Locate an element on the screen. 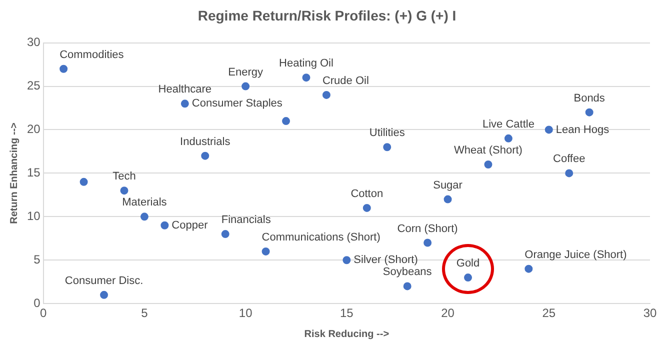 The height and width of the screenshot is (348, 670). x-tick-label: 30 is located at coordinates (650, 313).